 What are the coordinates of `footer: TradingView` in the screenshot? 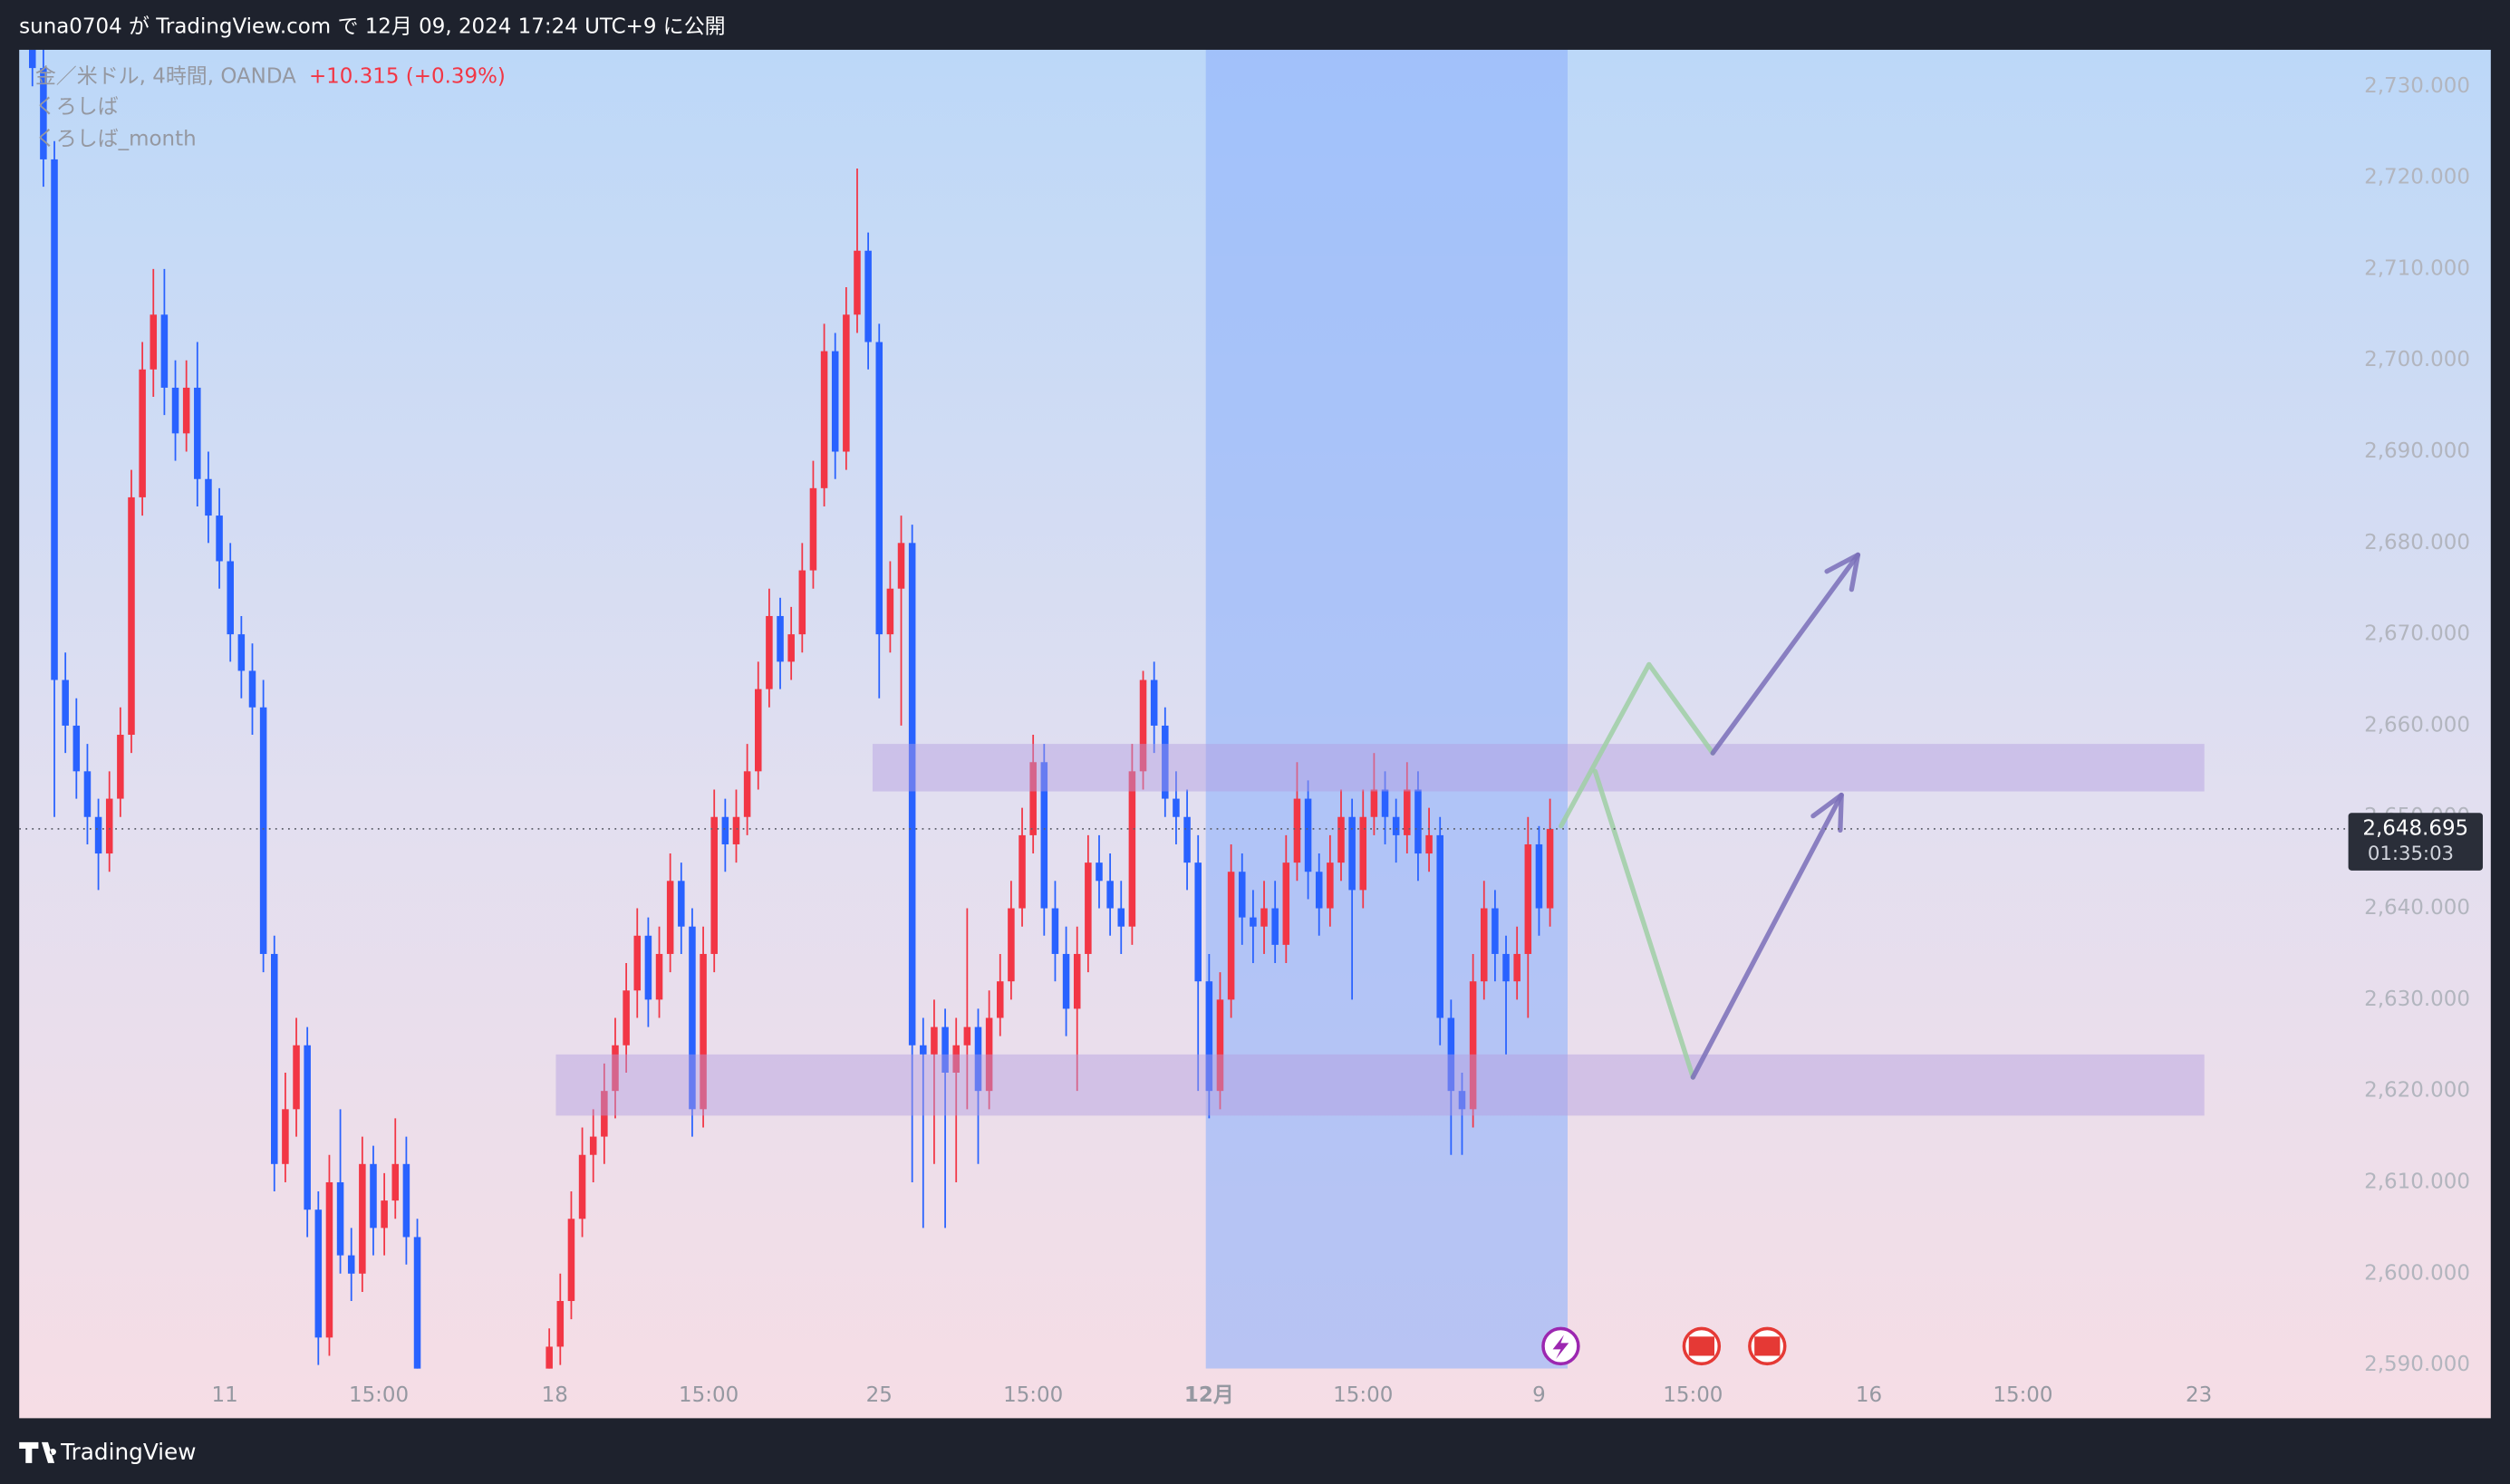 It's located at (128, 1452).